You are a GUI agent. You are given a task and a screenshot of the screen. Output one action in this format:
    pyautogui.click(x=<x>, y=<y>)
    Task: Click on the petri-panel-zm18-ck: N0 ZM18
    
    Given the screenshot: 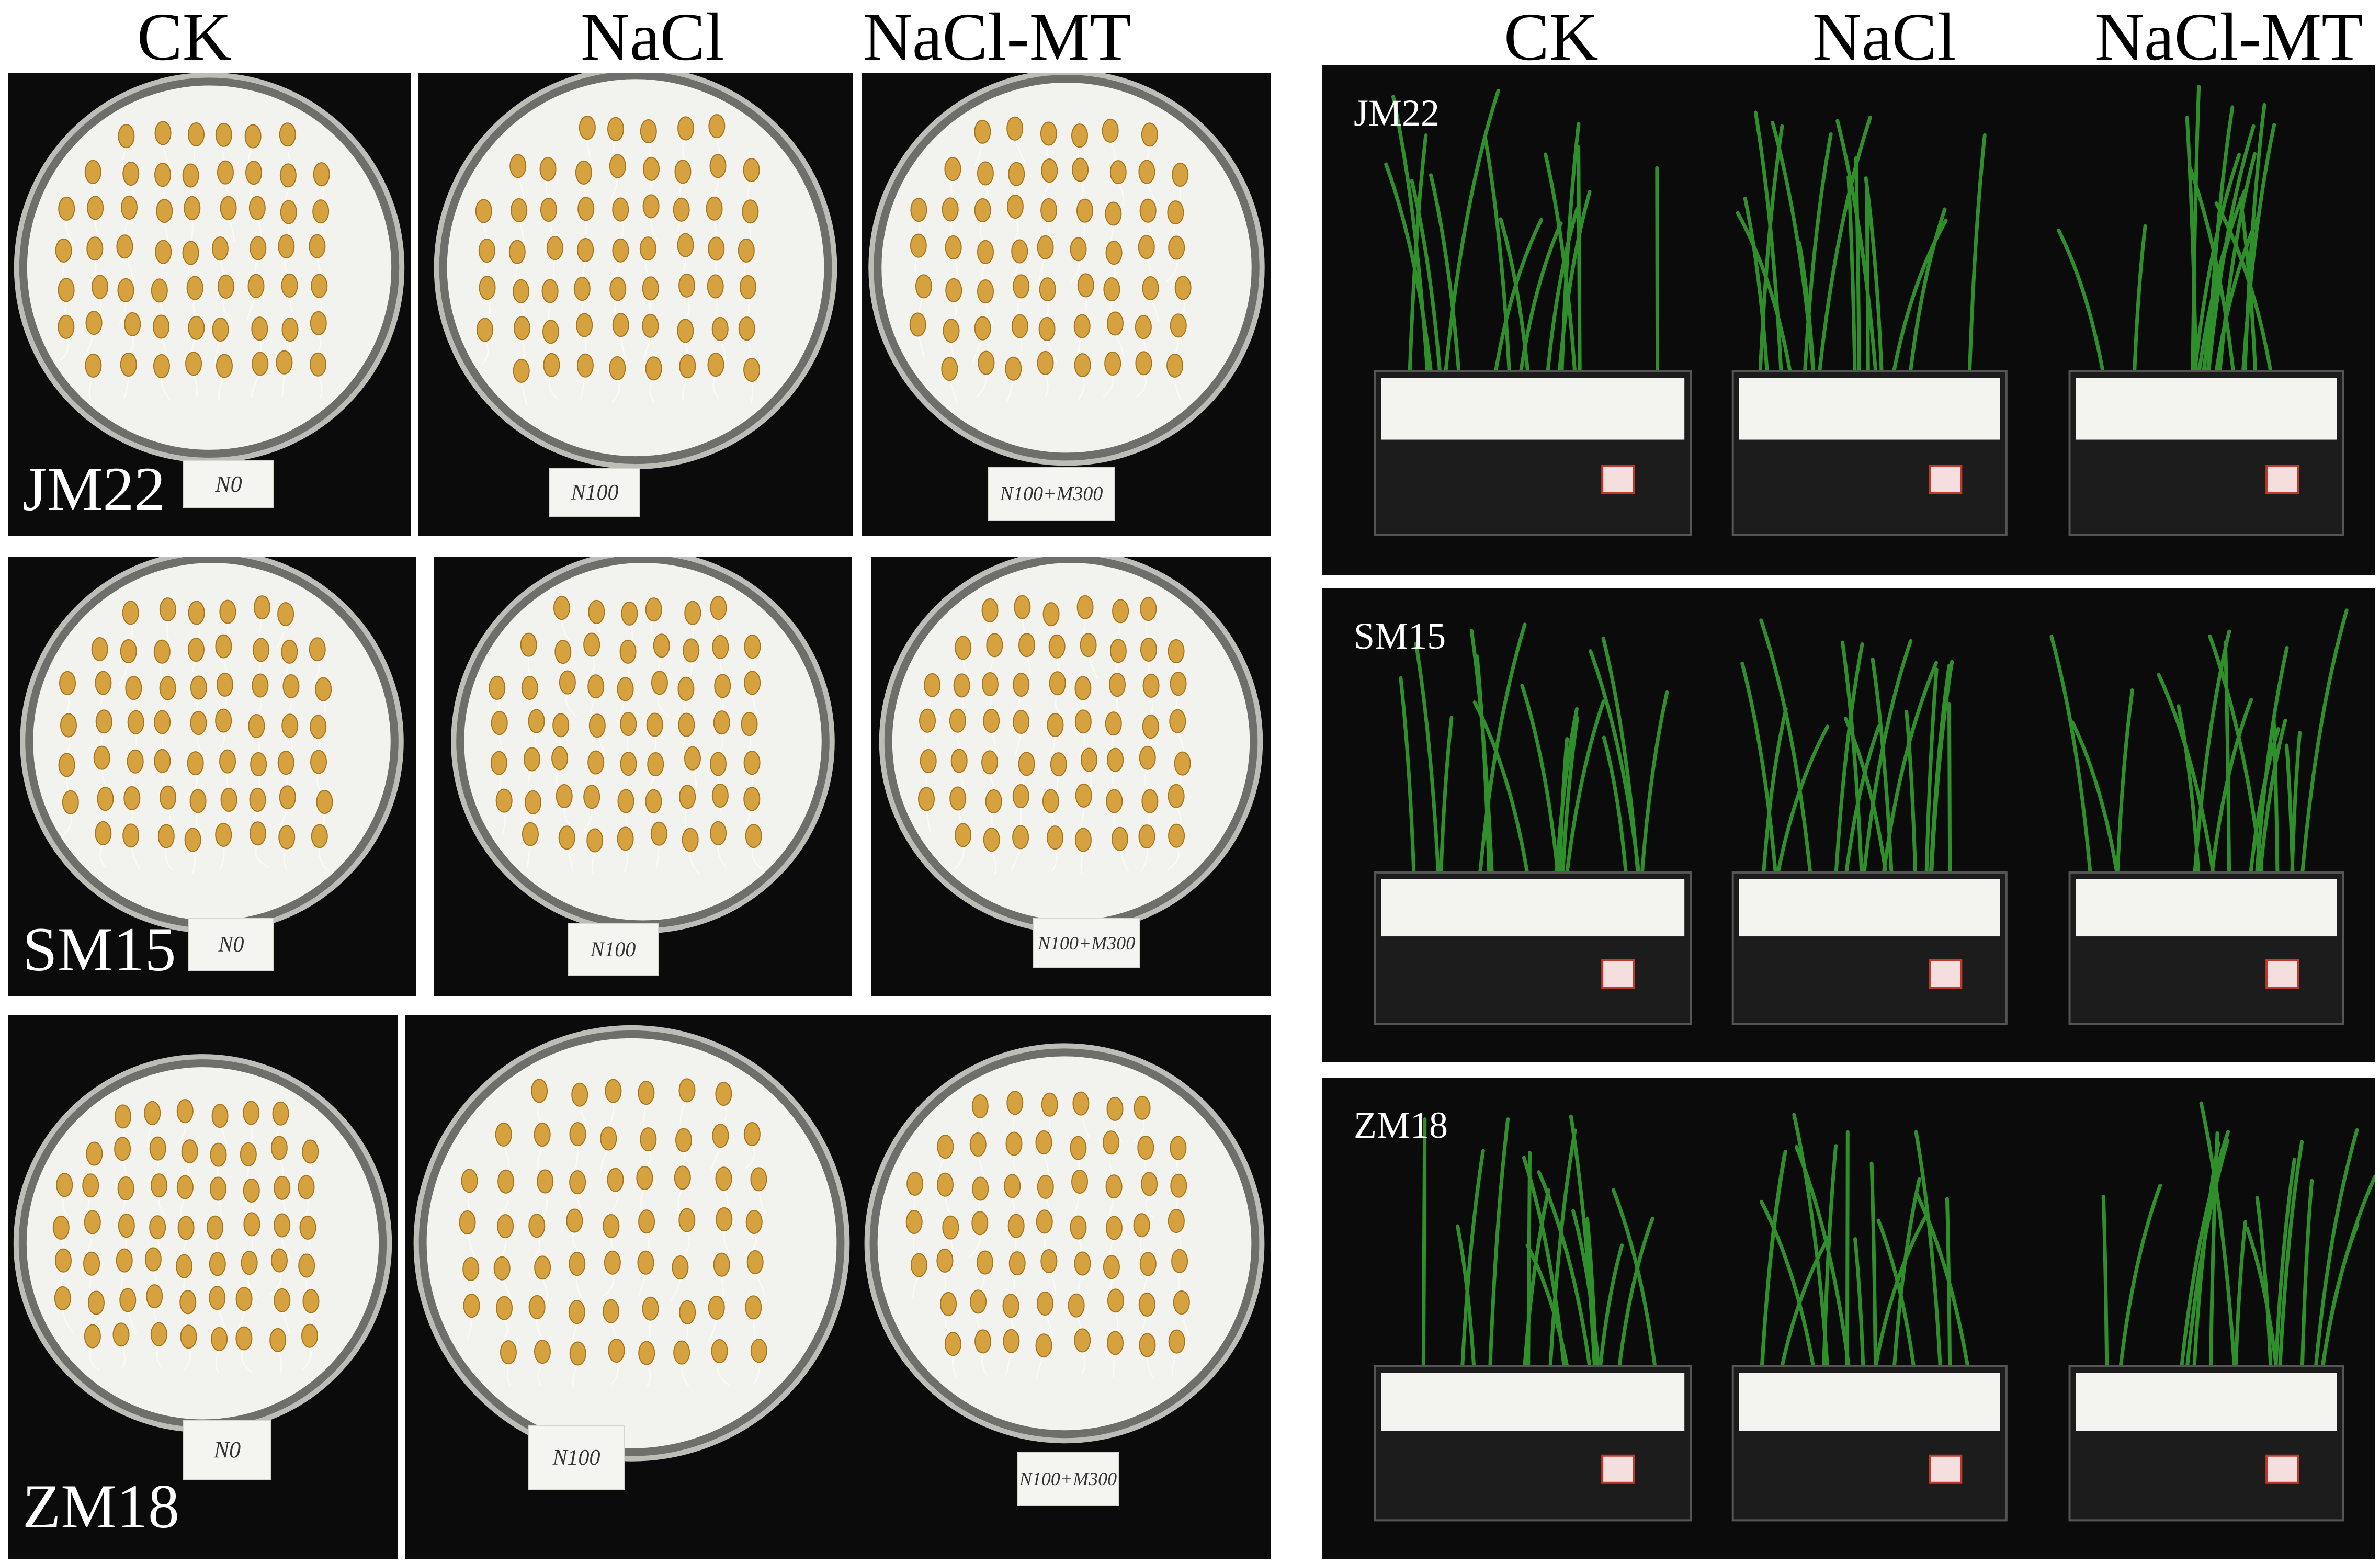 What is the action you would take?
    pyautogui.click(x=203, y=1287)
    